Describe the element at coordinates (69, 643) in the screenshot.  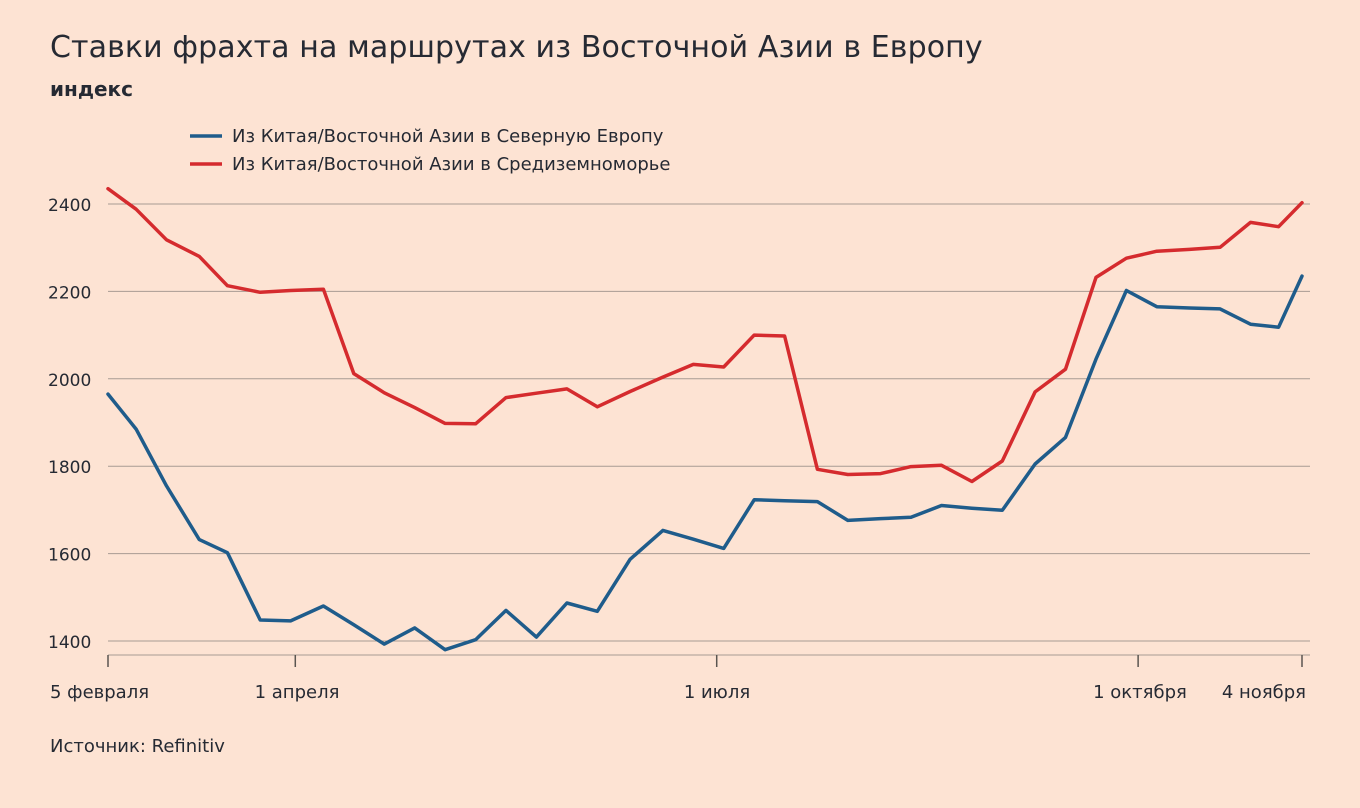
I see `y-tick-label: 1400` at that location.